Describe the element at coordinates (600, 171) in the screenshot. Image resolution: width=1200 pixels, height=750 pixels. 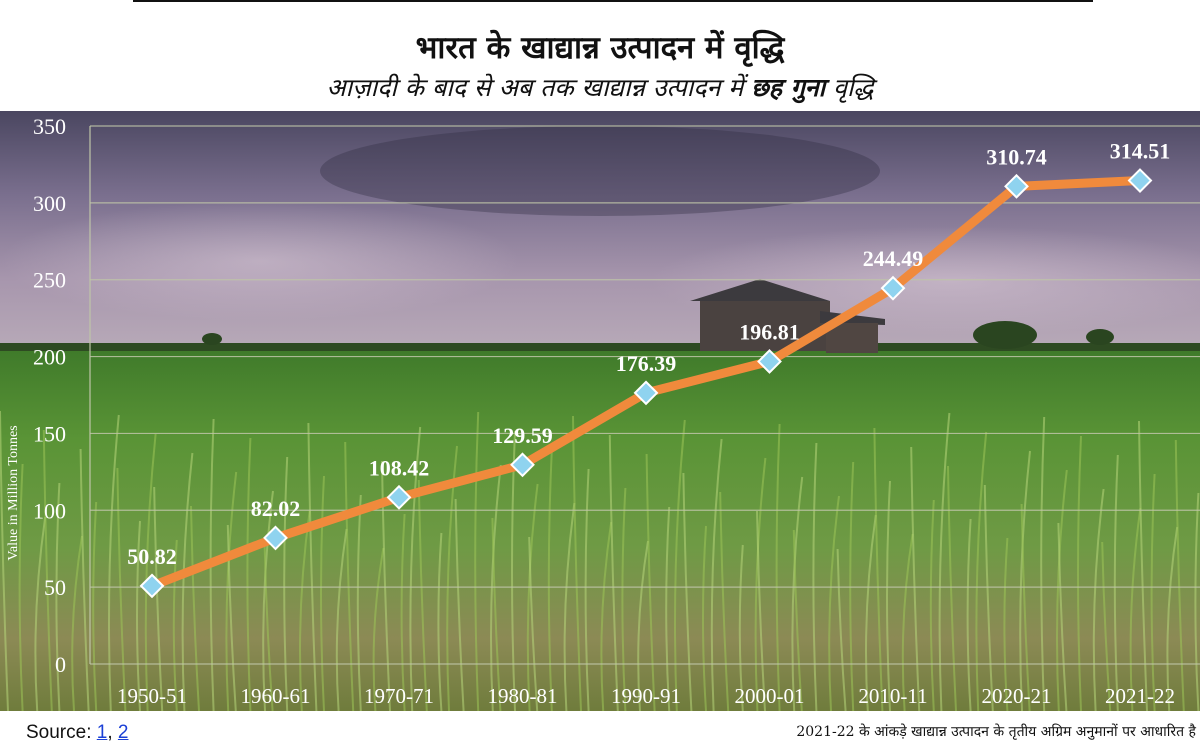
I see `cloud-shape` at that location.